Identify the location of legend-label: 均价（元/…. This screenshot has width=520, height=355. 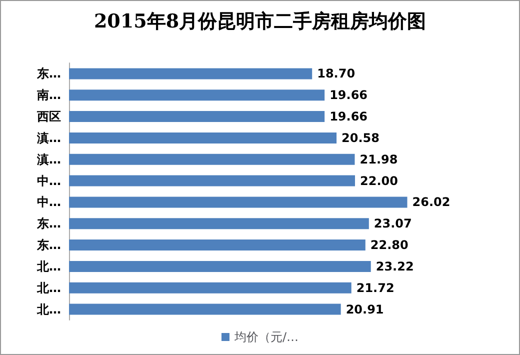
(266, 337).